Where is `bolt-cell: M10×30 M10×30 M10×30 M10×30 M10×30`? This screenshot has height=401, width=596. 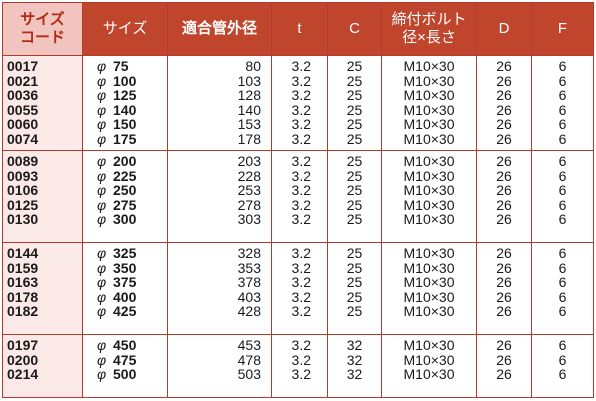 bolt-cell: M10×30 M10×30 M10×30 M10×30 M10×30 is located at coordinates (429, 197).